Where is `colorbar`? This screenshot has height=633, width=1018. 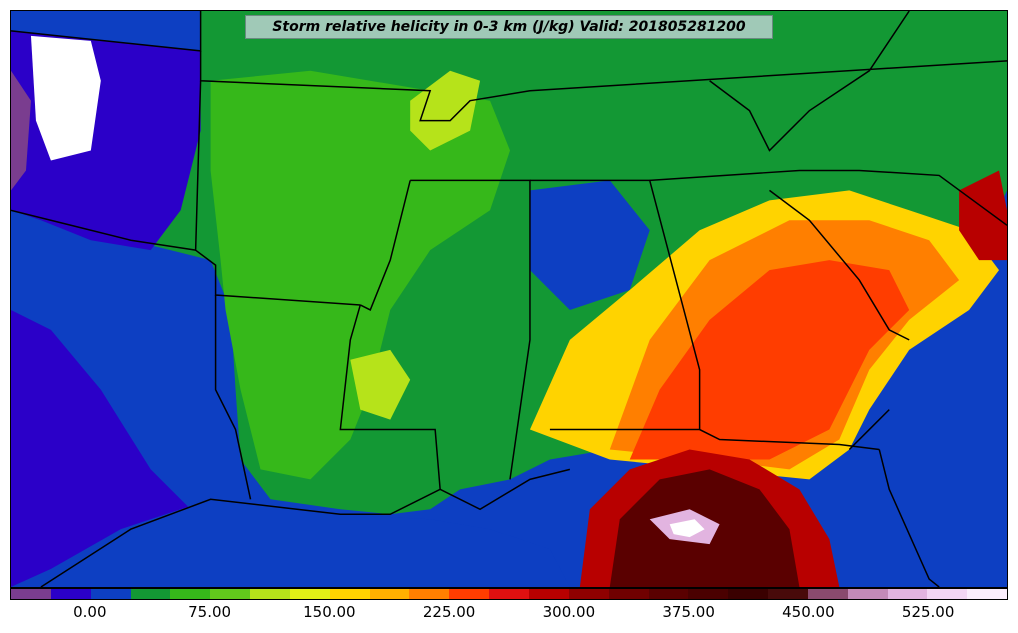 colorbar is located at coordinates (509, 594).